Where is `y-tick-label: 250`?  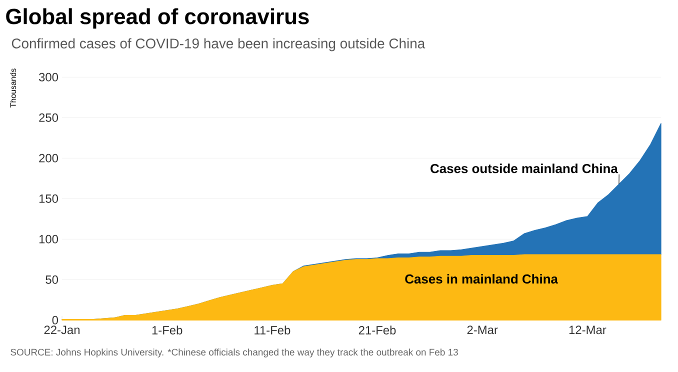 y-tick-label: 250 is located at coordinates (48, 117).